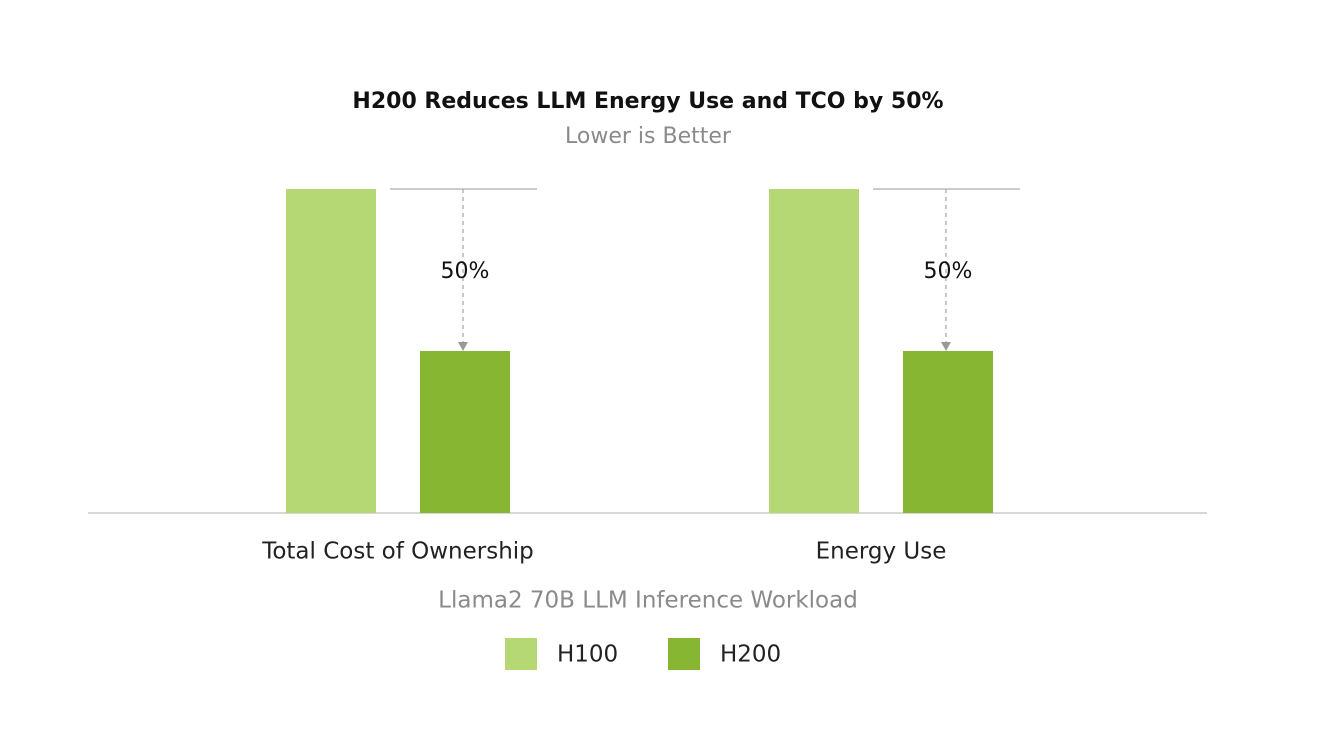 The height and width of the screenshot is (734, 1317). What do you see at coordinates (648, 601) in the screenshot?
I see `x-axis-title: Llama2 70B LLM Inference Workload` at bounding box center [648, 601].